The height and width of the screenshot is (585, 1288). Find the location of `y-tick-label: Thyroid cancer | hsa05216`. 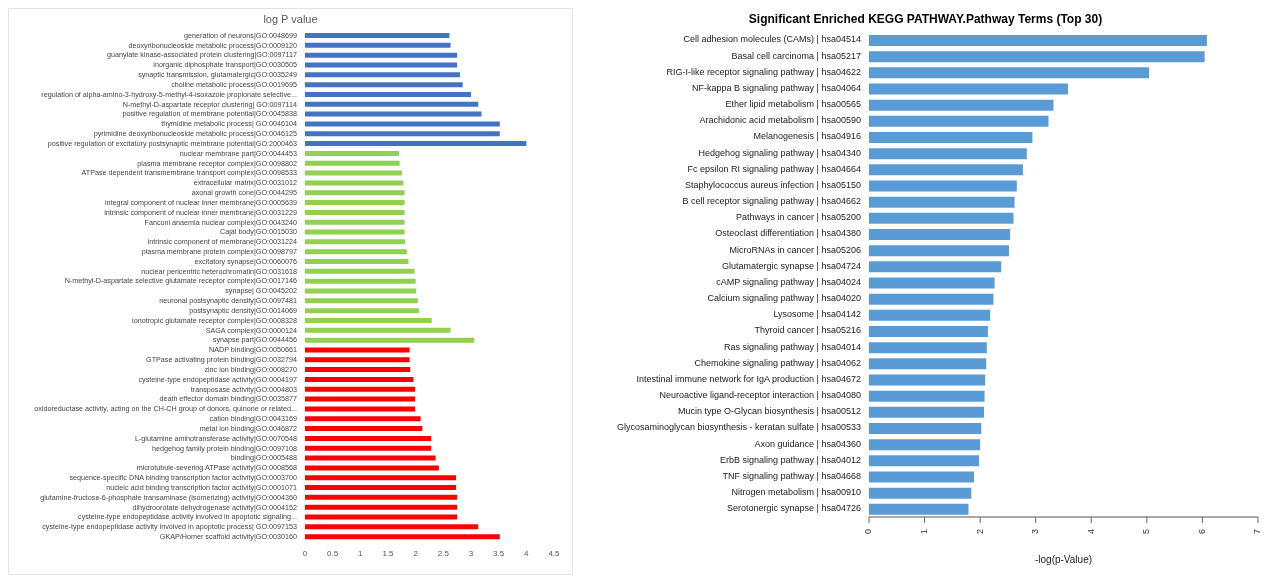

y-tick-label: Thyroid cancer | hsa05216 is located at coordinates (807, 330).